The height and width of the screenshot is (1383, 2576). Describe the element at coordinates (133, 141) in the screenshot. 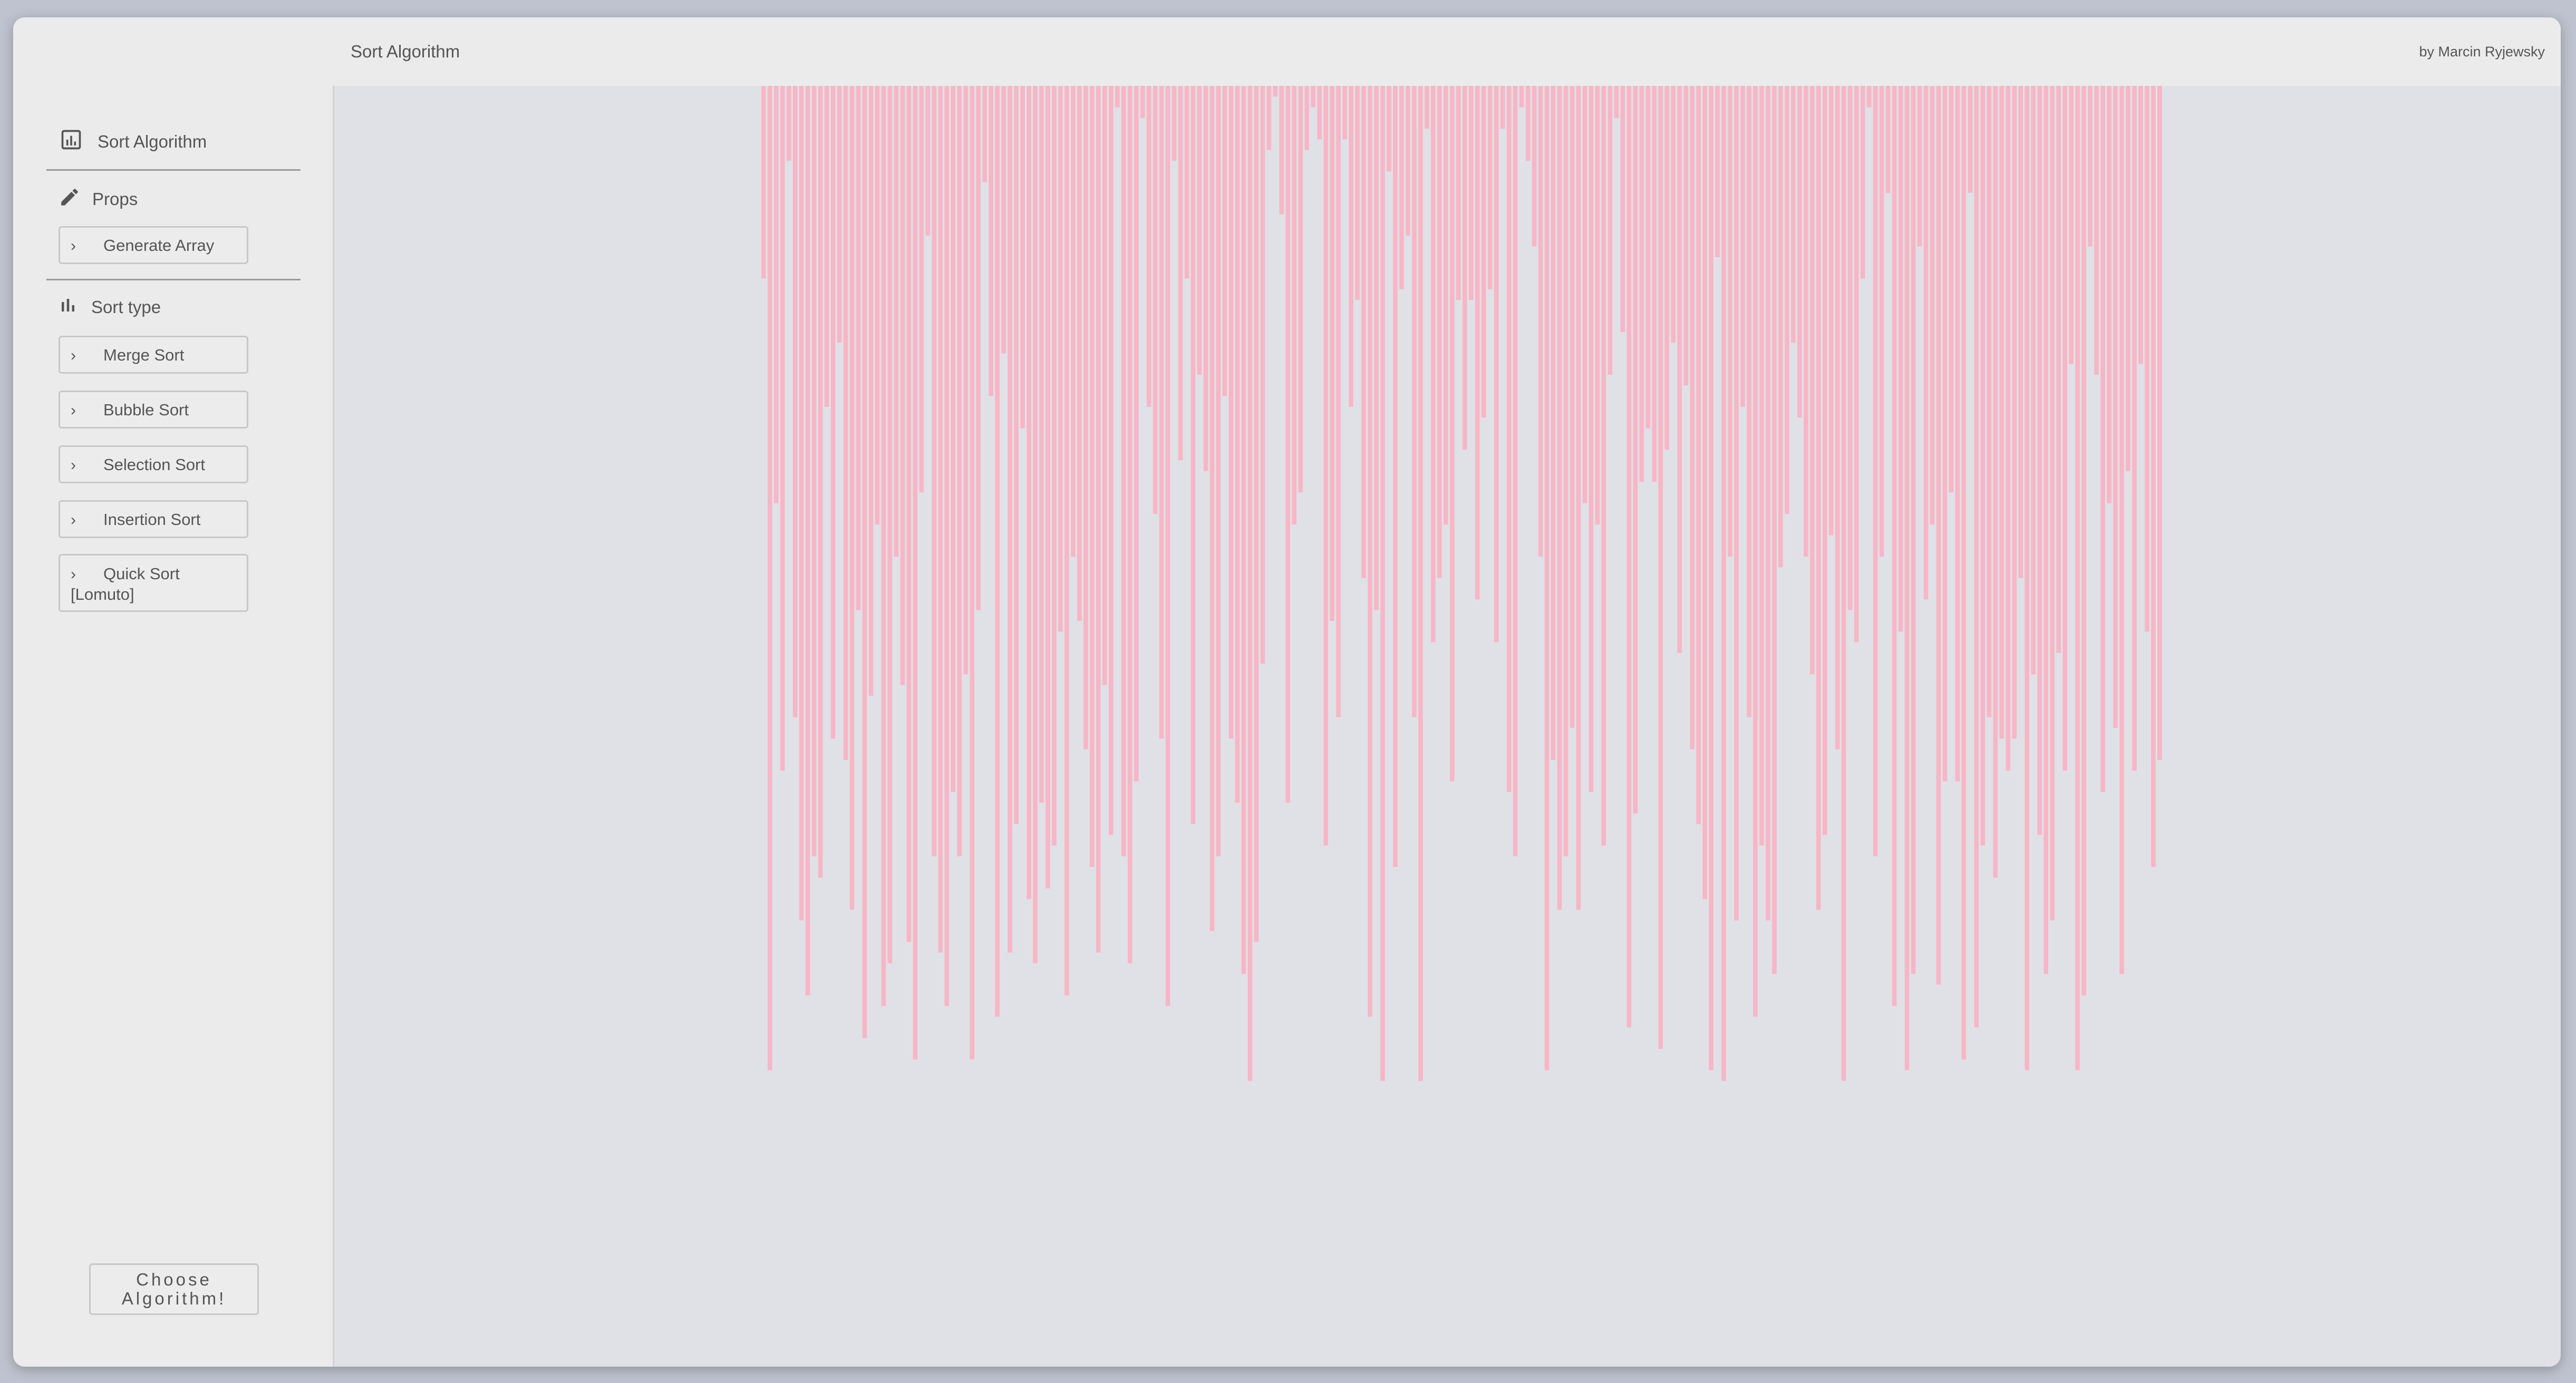

I see `sidebar-brand: Sort Algorithm` at that location.